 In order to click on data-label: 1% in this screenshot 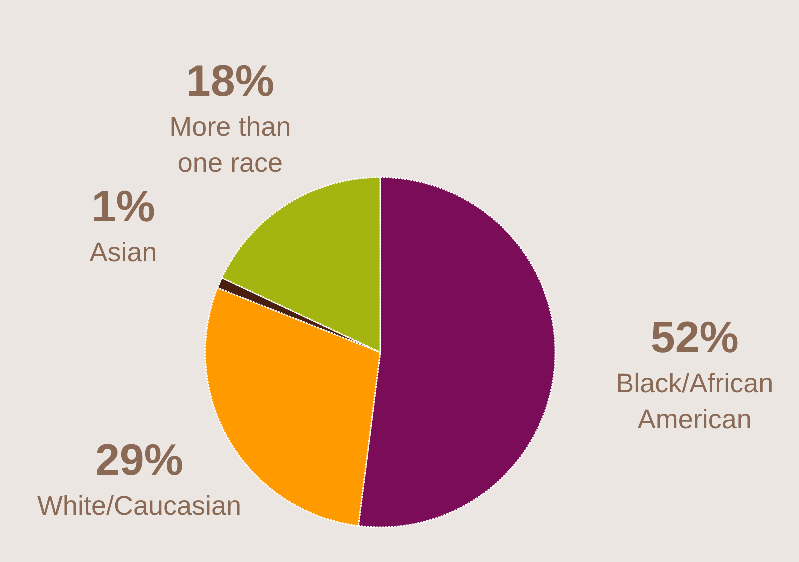, I will do `click(124, 207)`.